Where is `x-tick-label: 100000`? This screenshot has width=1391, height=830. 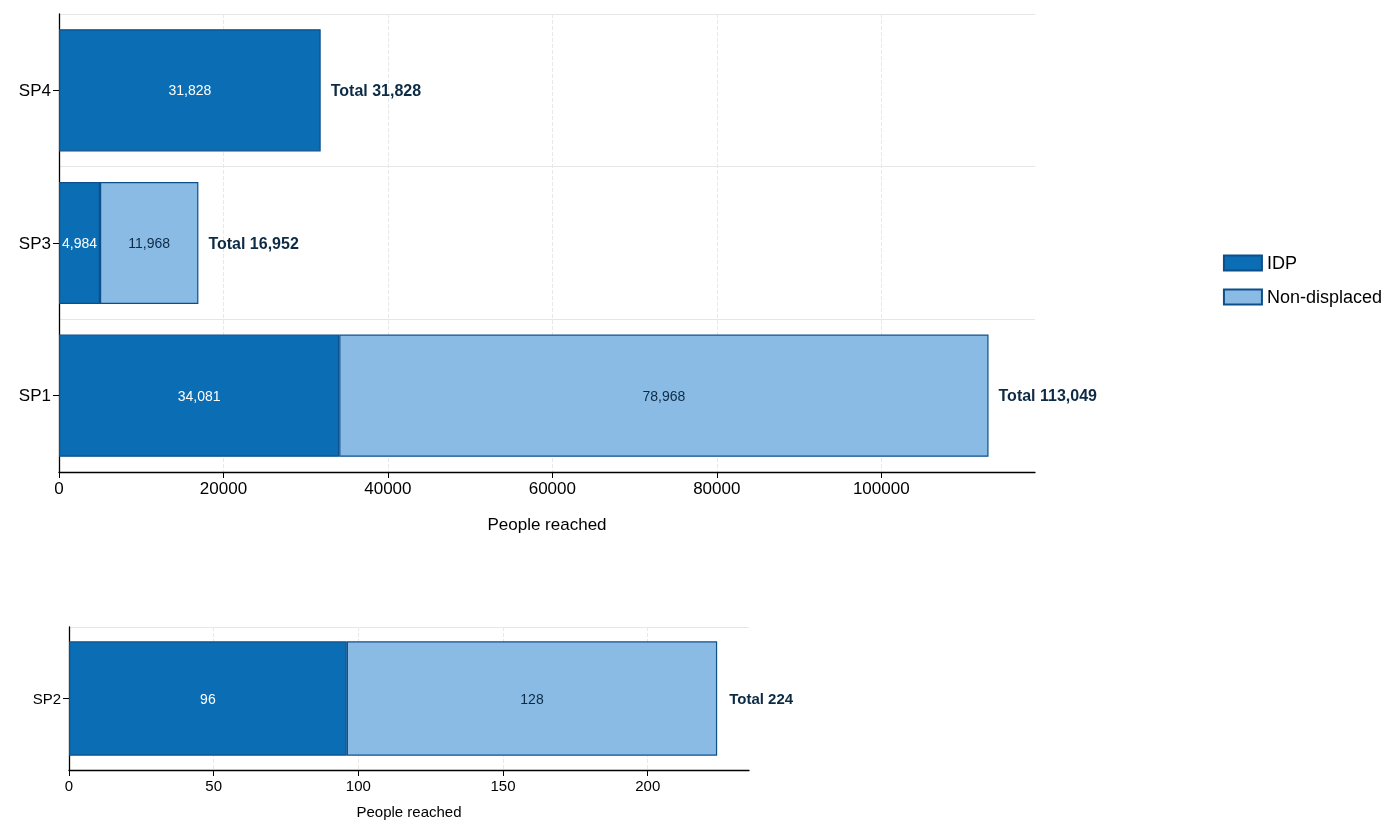 x-tick-label: 100000 is located at coordinates (881, 488).